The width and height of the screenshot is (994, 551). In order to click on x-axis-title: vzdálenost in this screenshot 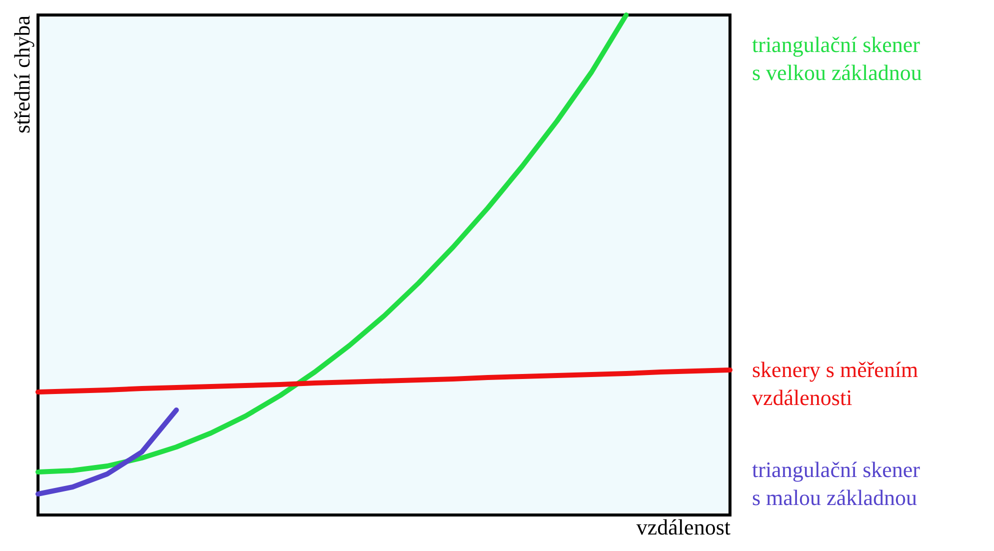, I will do `click(683, 527)`.